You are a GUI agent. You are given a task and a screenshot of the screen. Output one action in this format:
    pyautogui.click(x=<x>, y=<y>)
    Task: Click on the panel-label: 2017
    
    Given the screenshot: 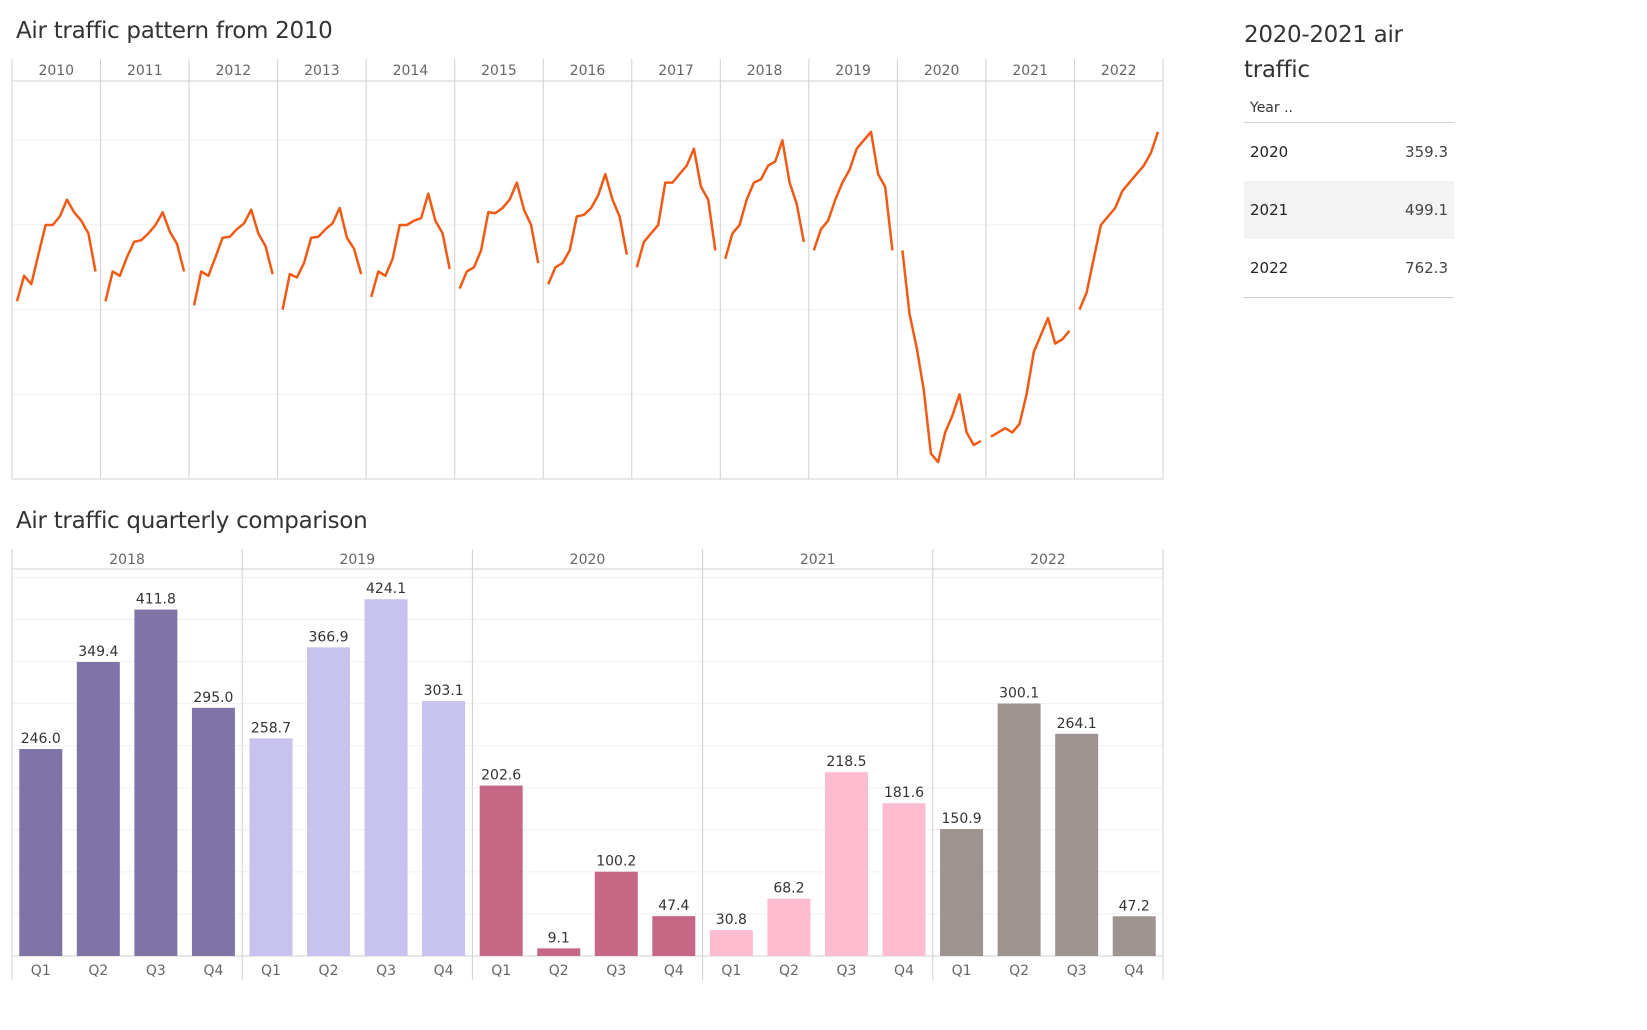 What is the action you would take?
    pyautogui.click(x=676, y=71)
    